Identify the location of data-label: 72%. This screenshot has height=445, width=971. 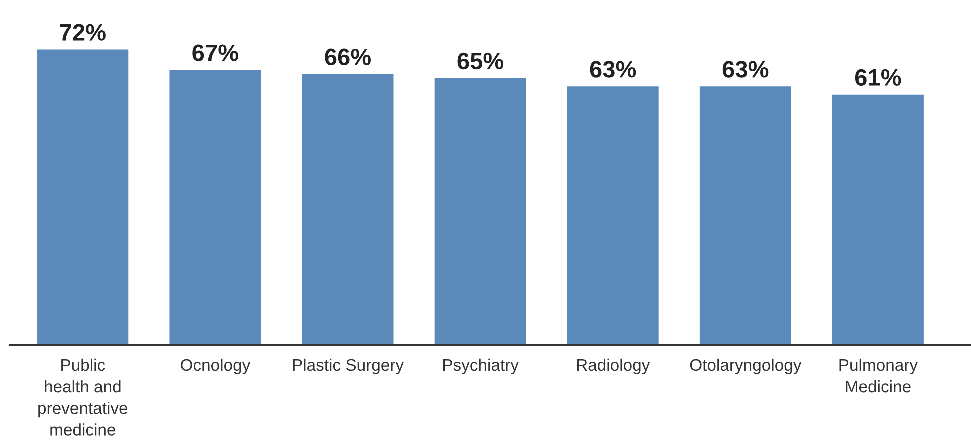
(83, 32).